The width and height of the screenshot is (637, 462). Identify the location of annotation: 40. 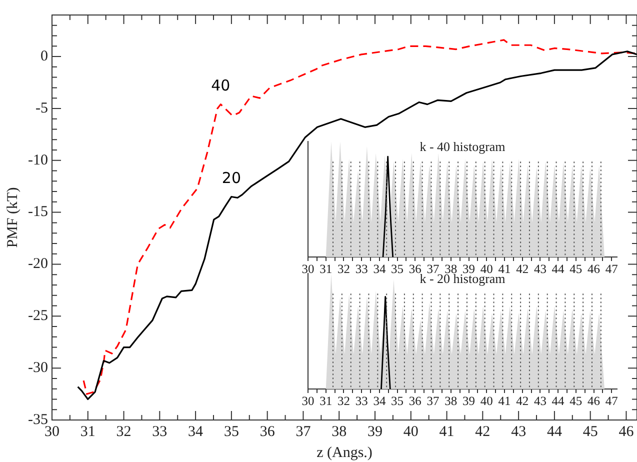
(220, 85).